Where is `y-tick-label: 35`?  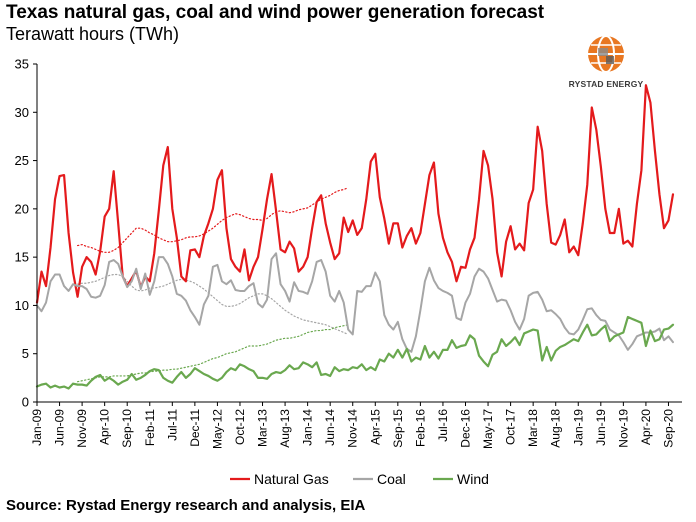 y-tick-label: 35 is located at coordinates (22, 64).